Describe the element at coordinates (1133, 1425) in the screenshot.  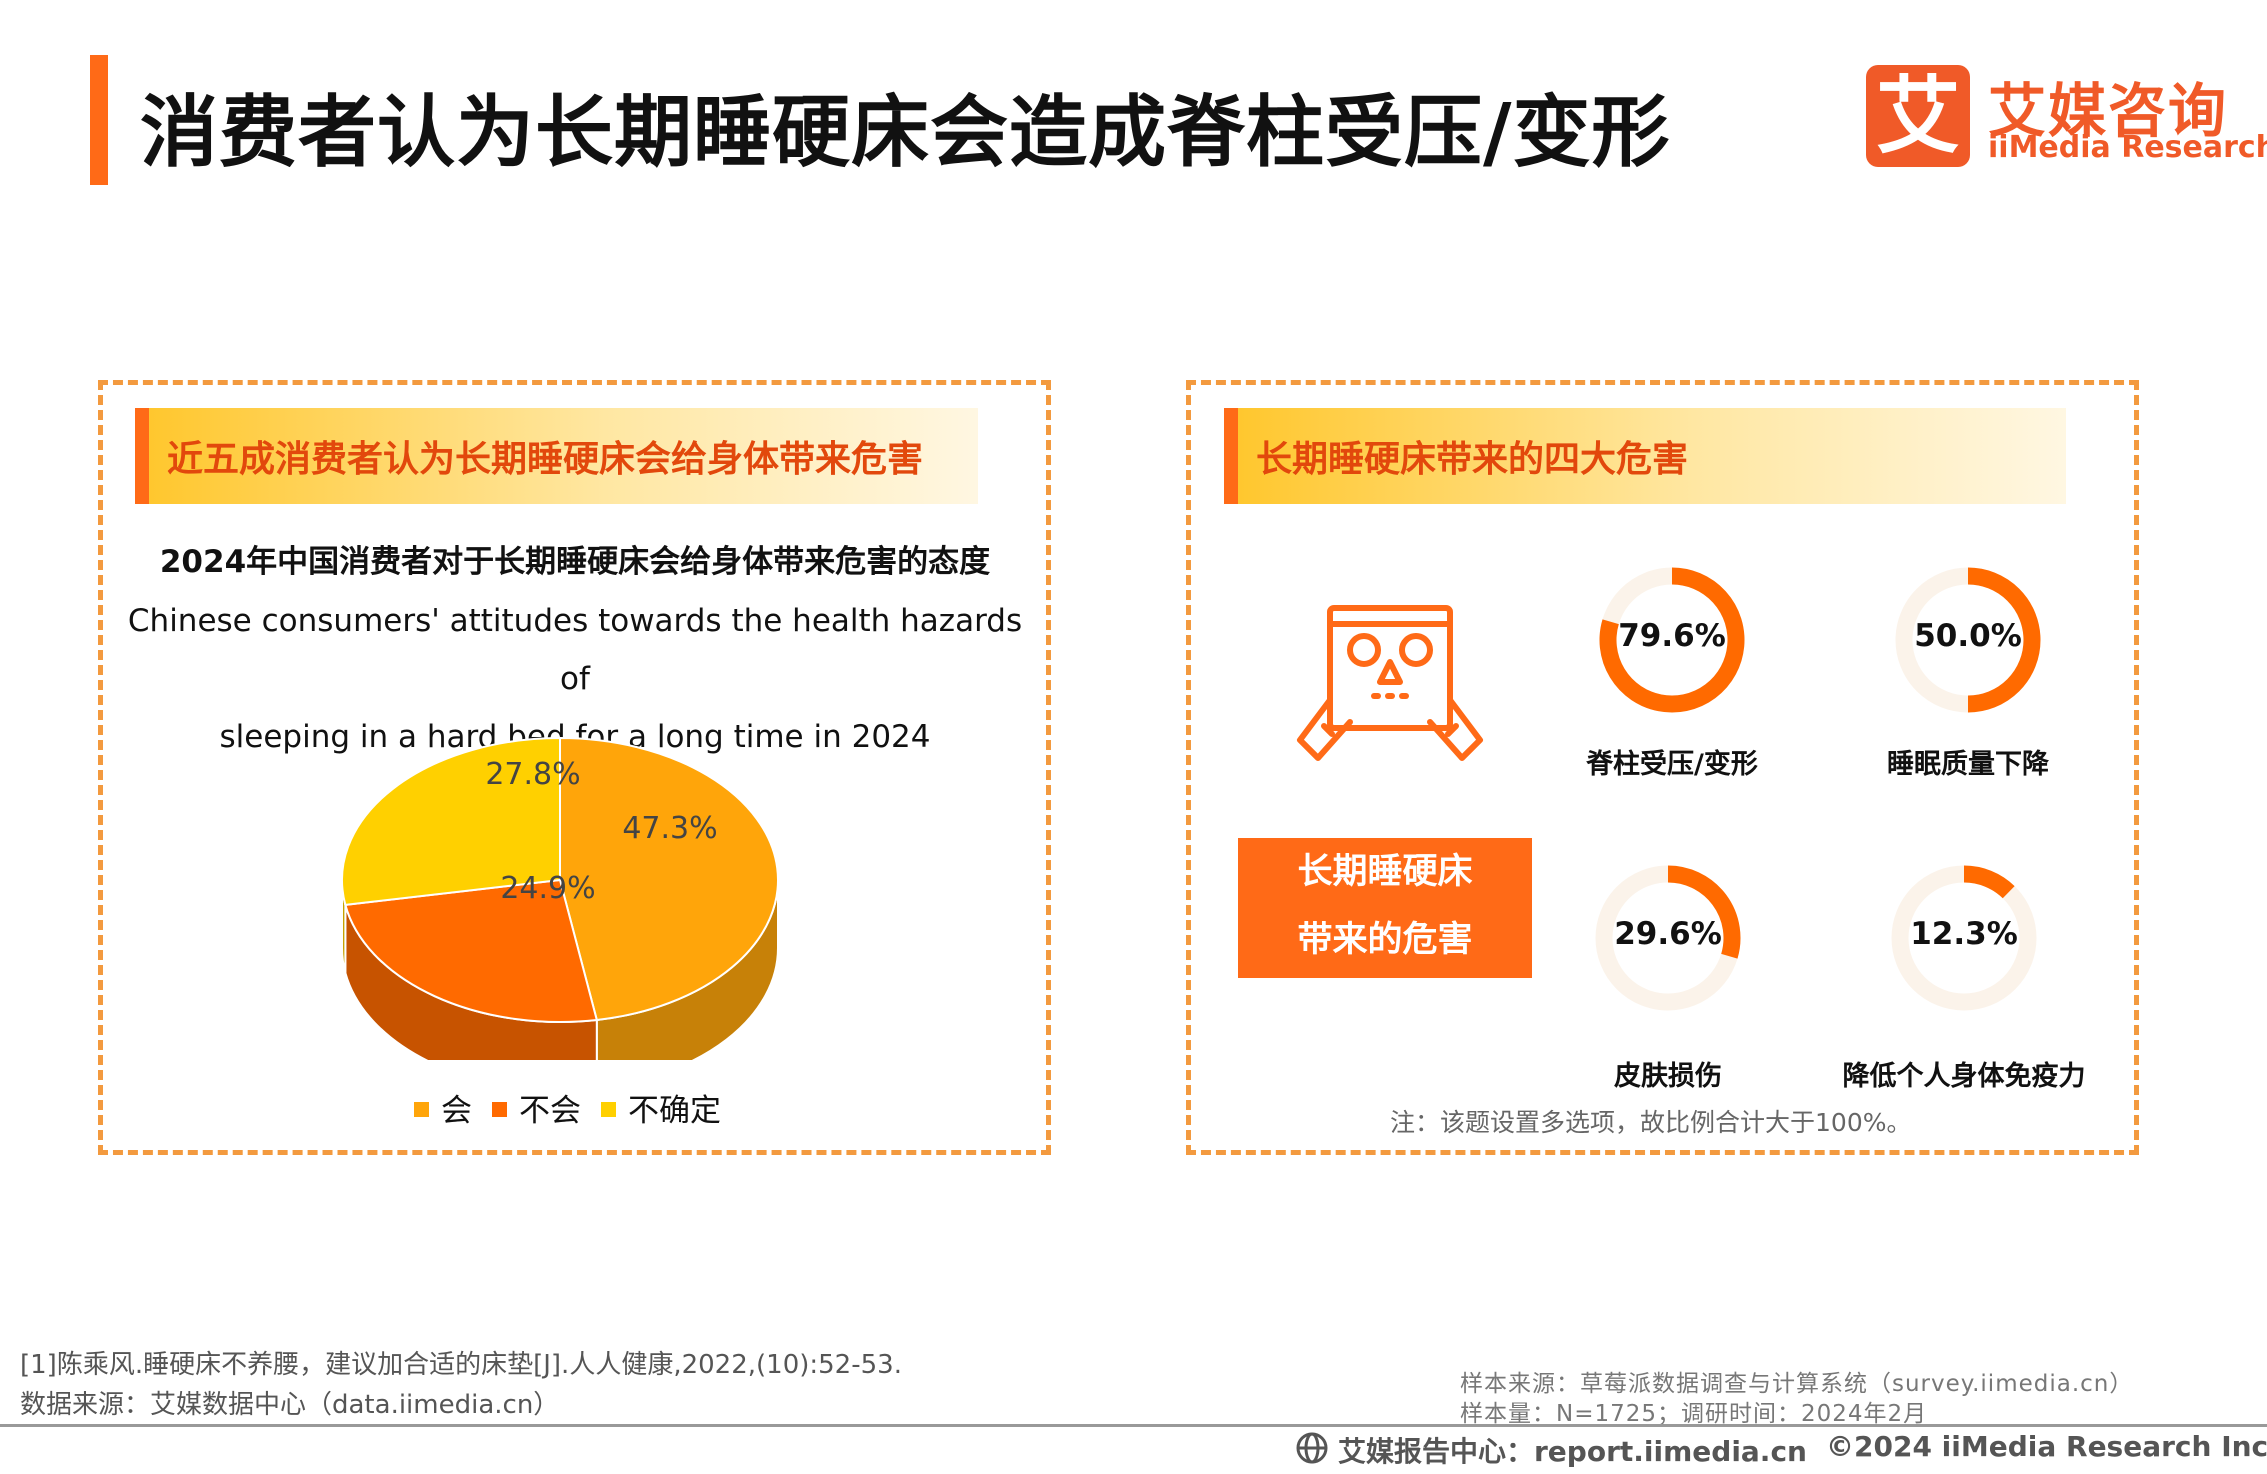
I see `footer-divider` at that location.